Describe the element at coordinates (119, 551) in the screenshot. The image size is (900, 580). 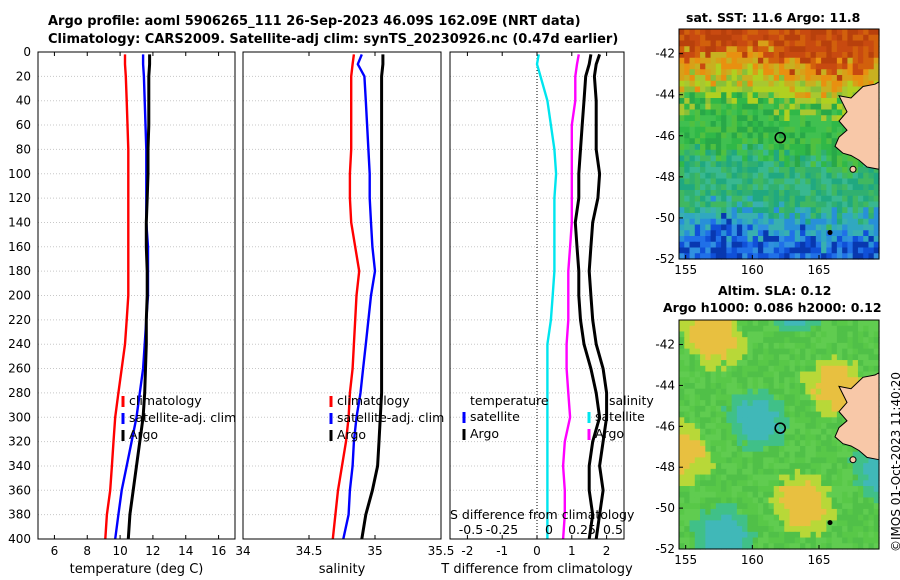
I see `x-tick-label: 10` at that location.